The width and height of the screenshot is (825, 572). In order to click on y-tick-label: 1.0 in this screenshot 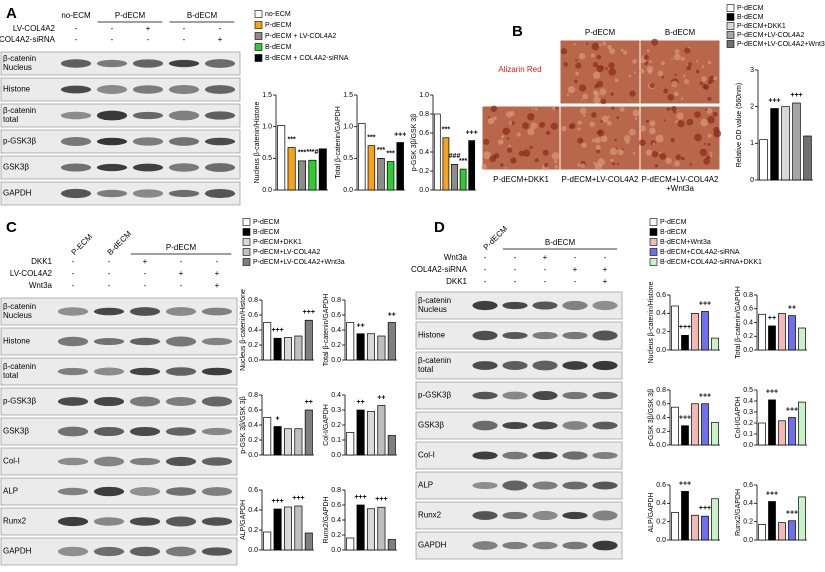, I will do `click(424, 95)`.